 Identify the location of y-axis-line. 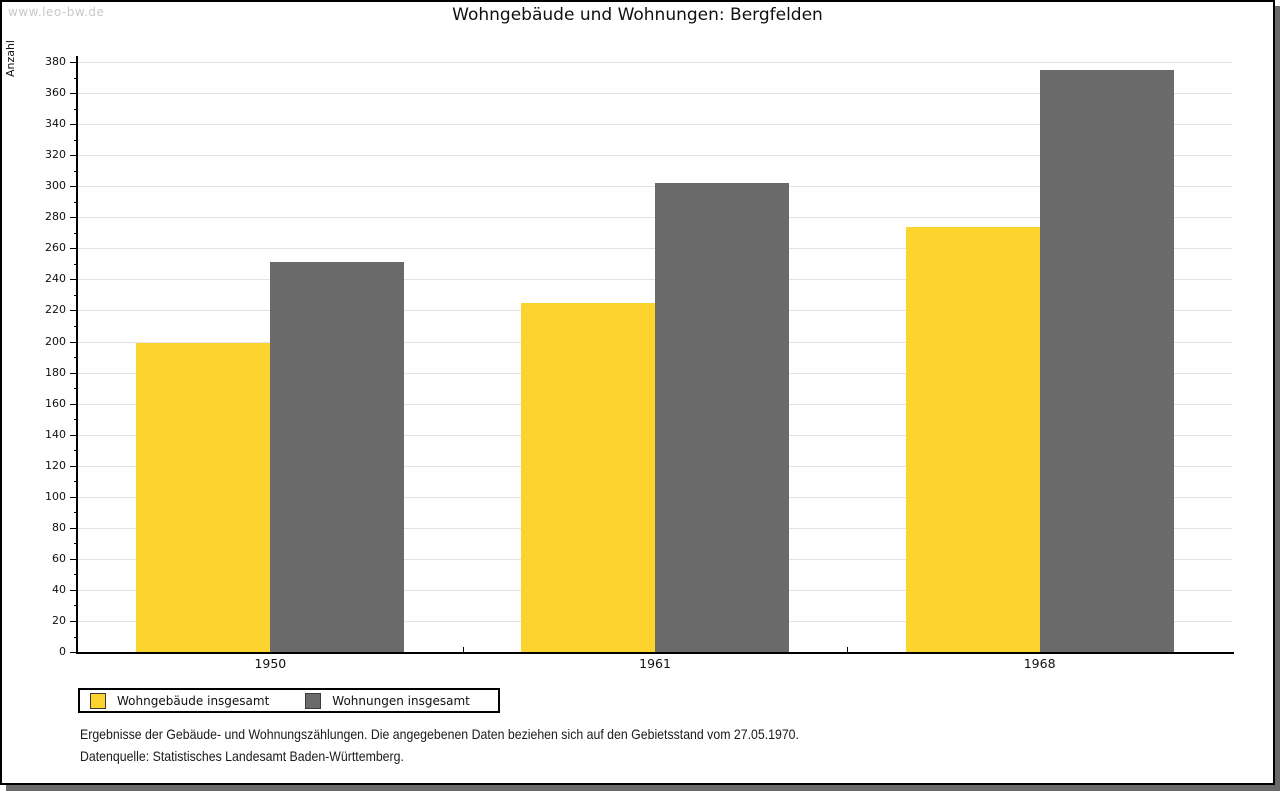
(77, 355).